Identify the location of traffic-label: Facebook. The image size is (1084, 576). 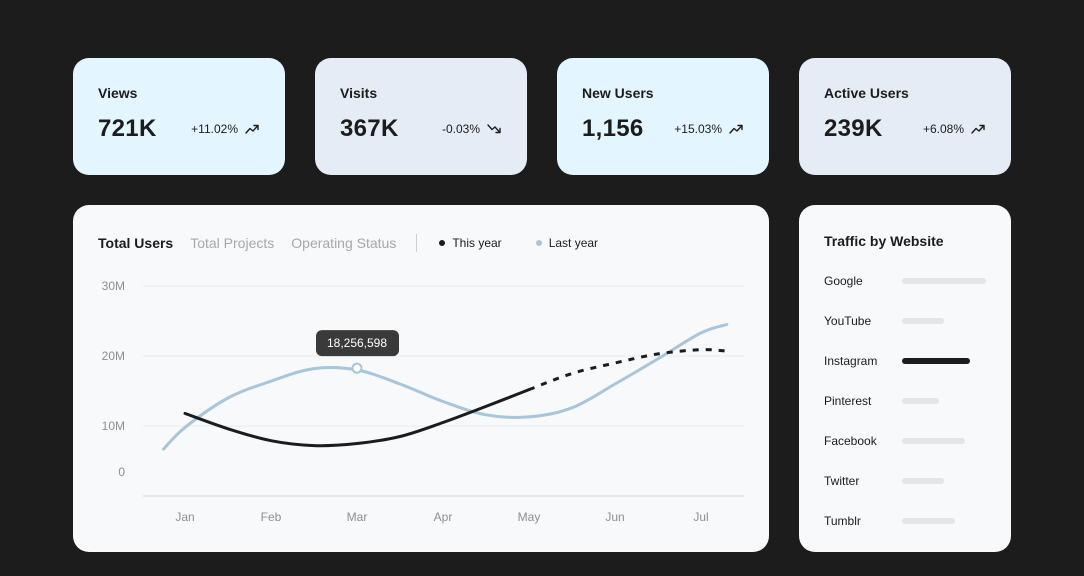
(850, 441).